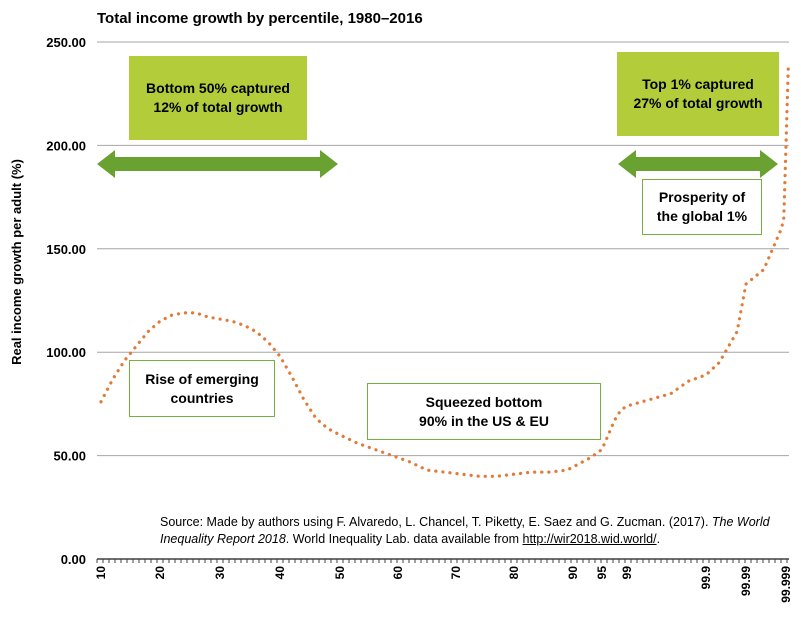 This screenshot has width=801, height=632. I want to click on y-tick-0: 0.00, so click(73, 559).